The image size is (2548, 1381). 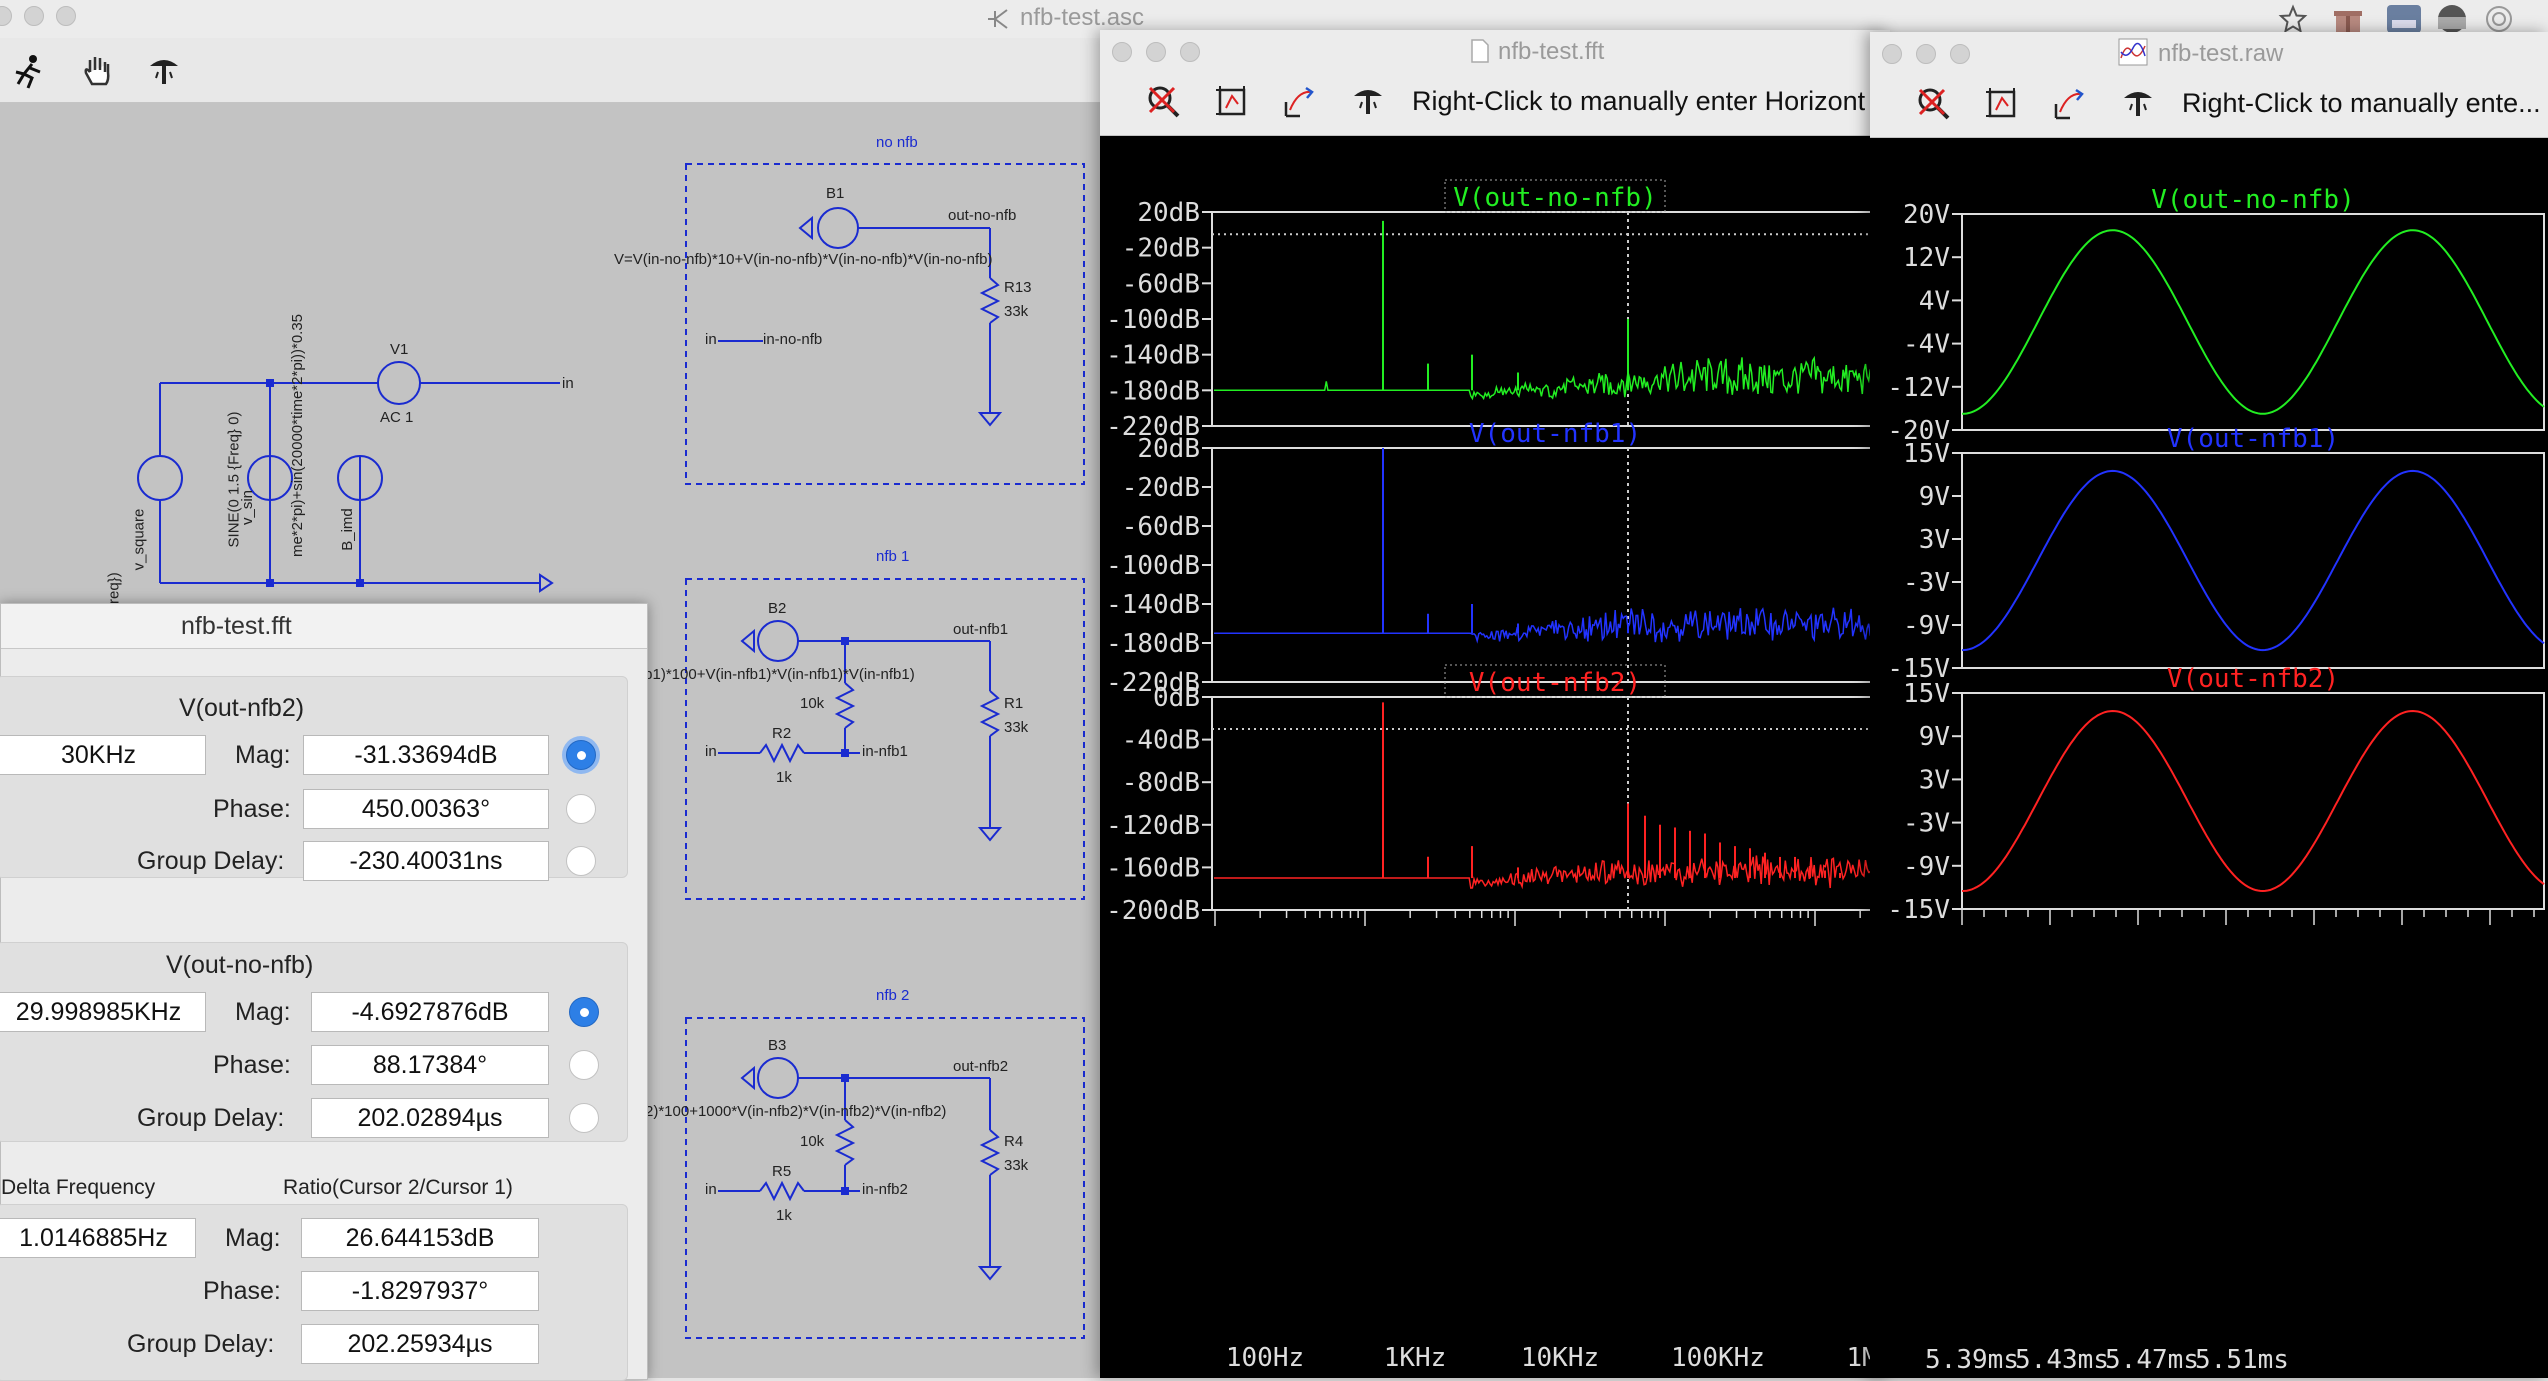 What do you see at coordinates (2293, 19) in the screenshot?
I see `star-icon` at bounding box center [2293, 19].